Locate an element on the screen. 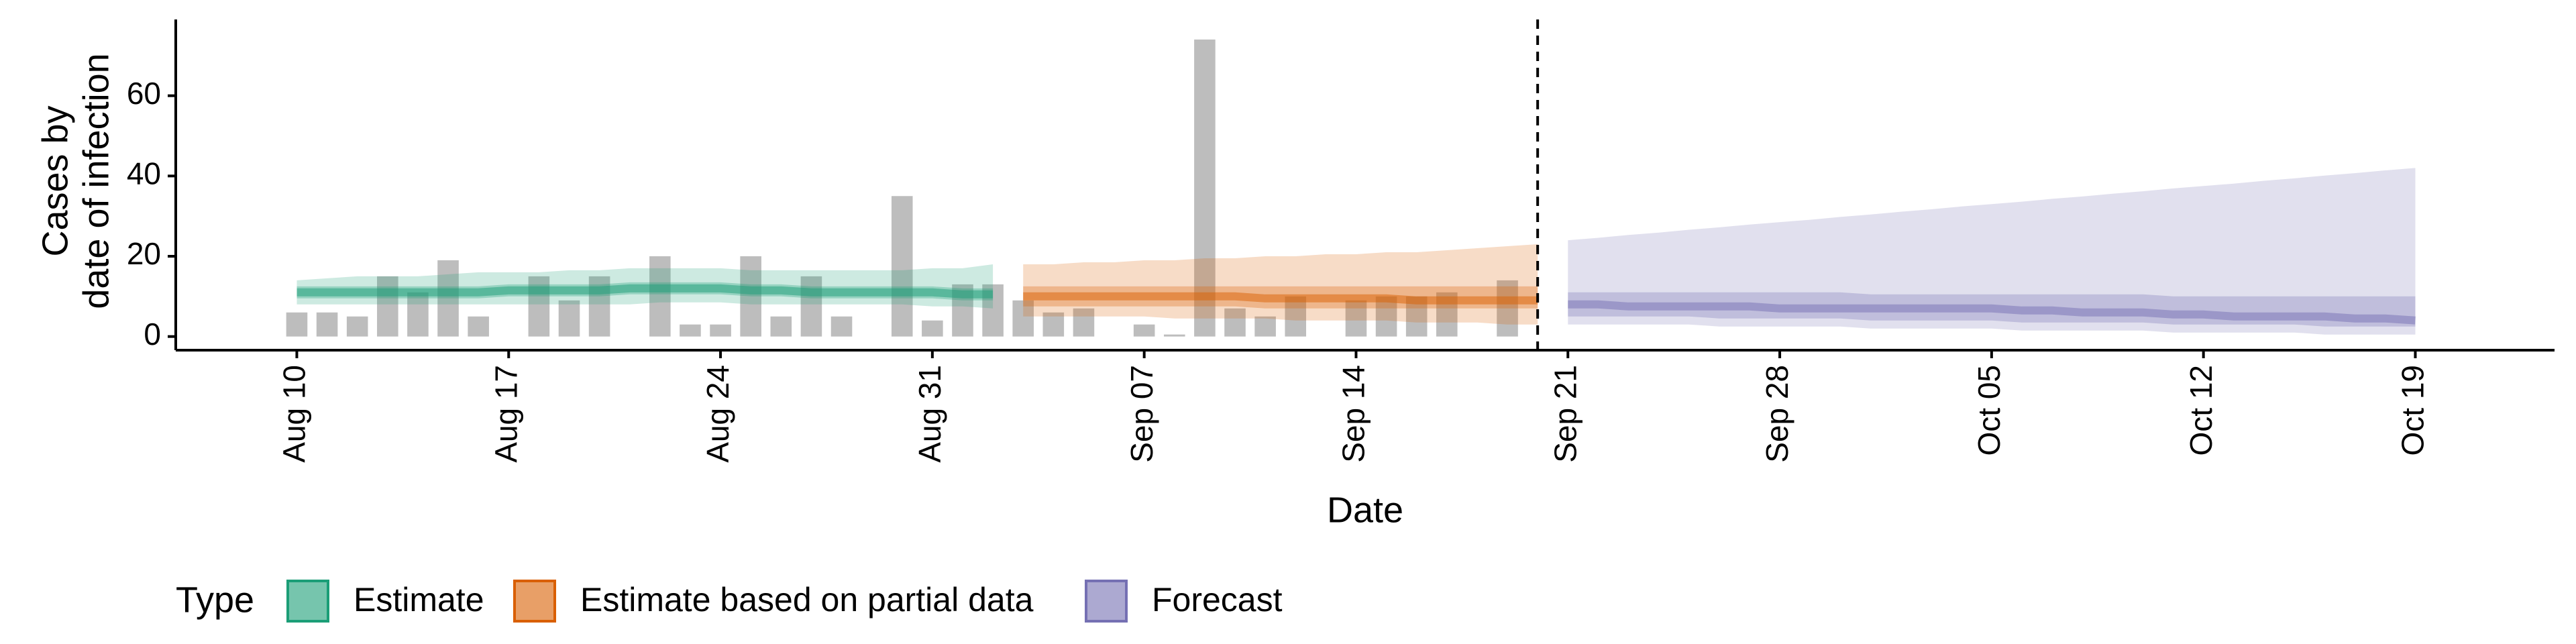 The height and width of the screenshot is (644, 2576). y-axis-label: date of infection is located at coordinates (96, 181).